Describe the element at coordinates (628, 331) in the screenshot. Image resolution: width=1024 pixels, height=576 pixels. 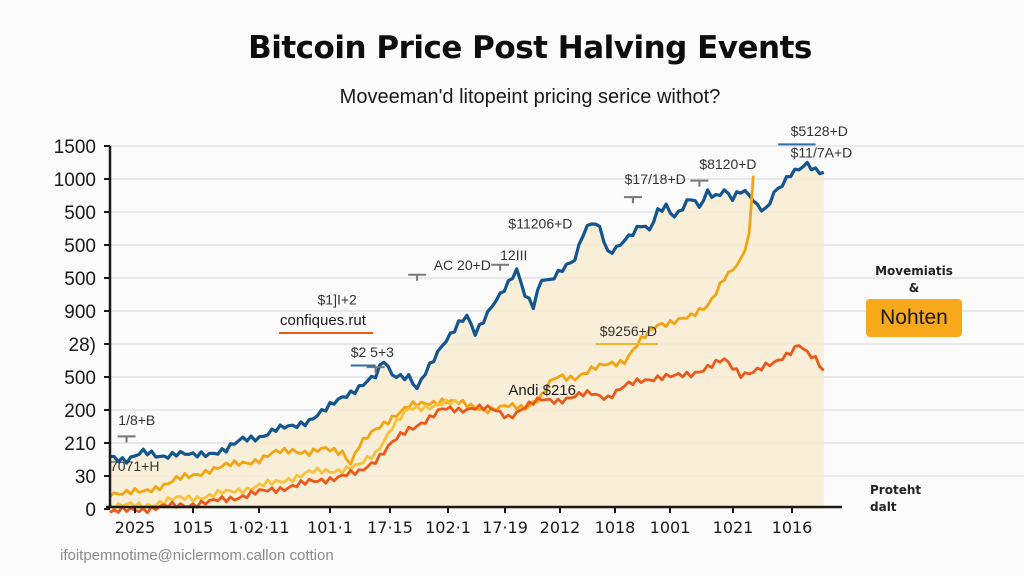
I see `data-annotation: $9256+D` at that location.